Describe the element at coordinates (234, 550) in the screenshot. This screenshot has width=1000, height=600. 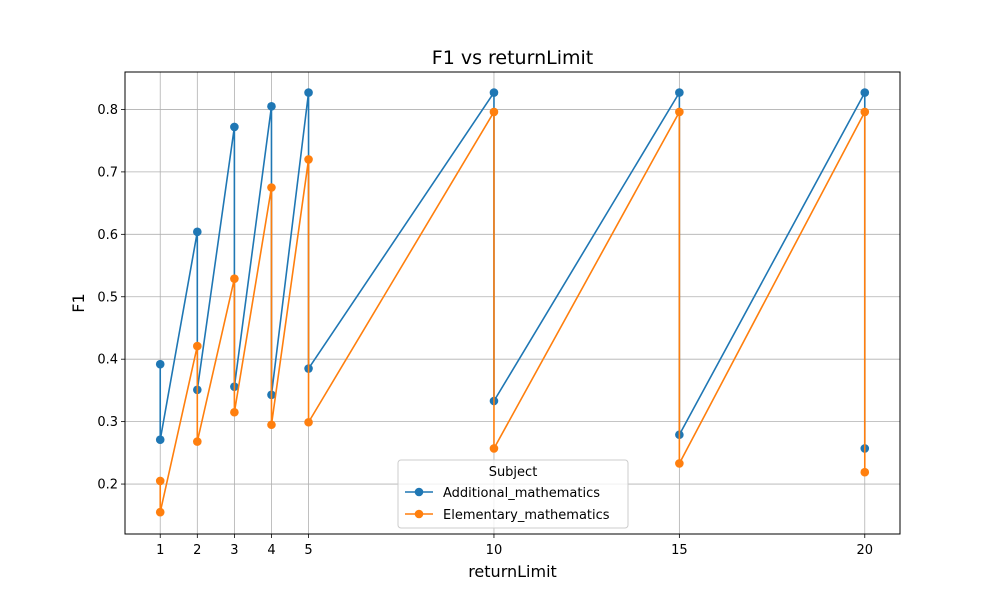
I see `x-tick-label: 3` at that location.